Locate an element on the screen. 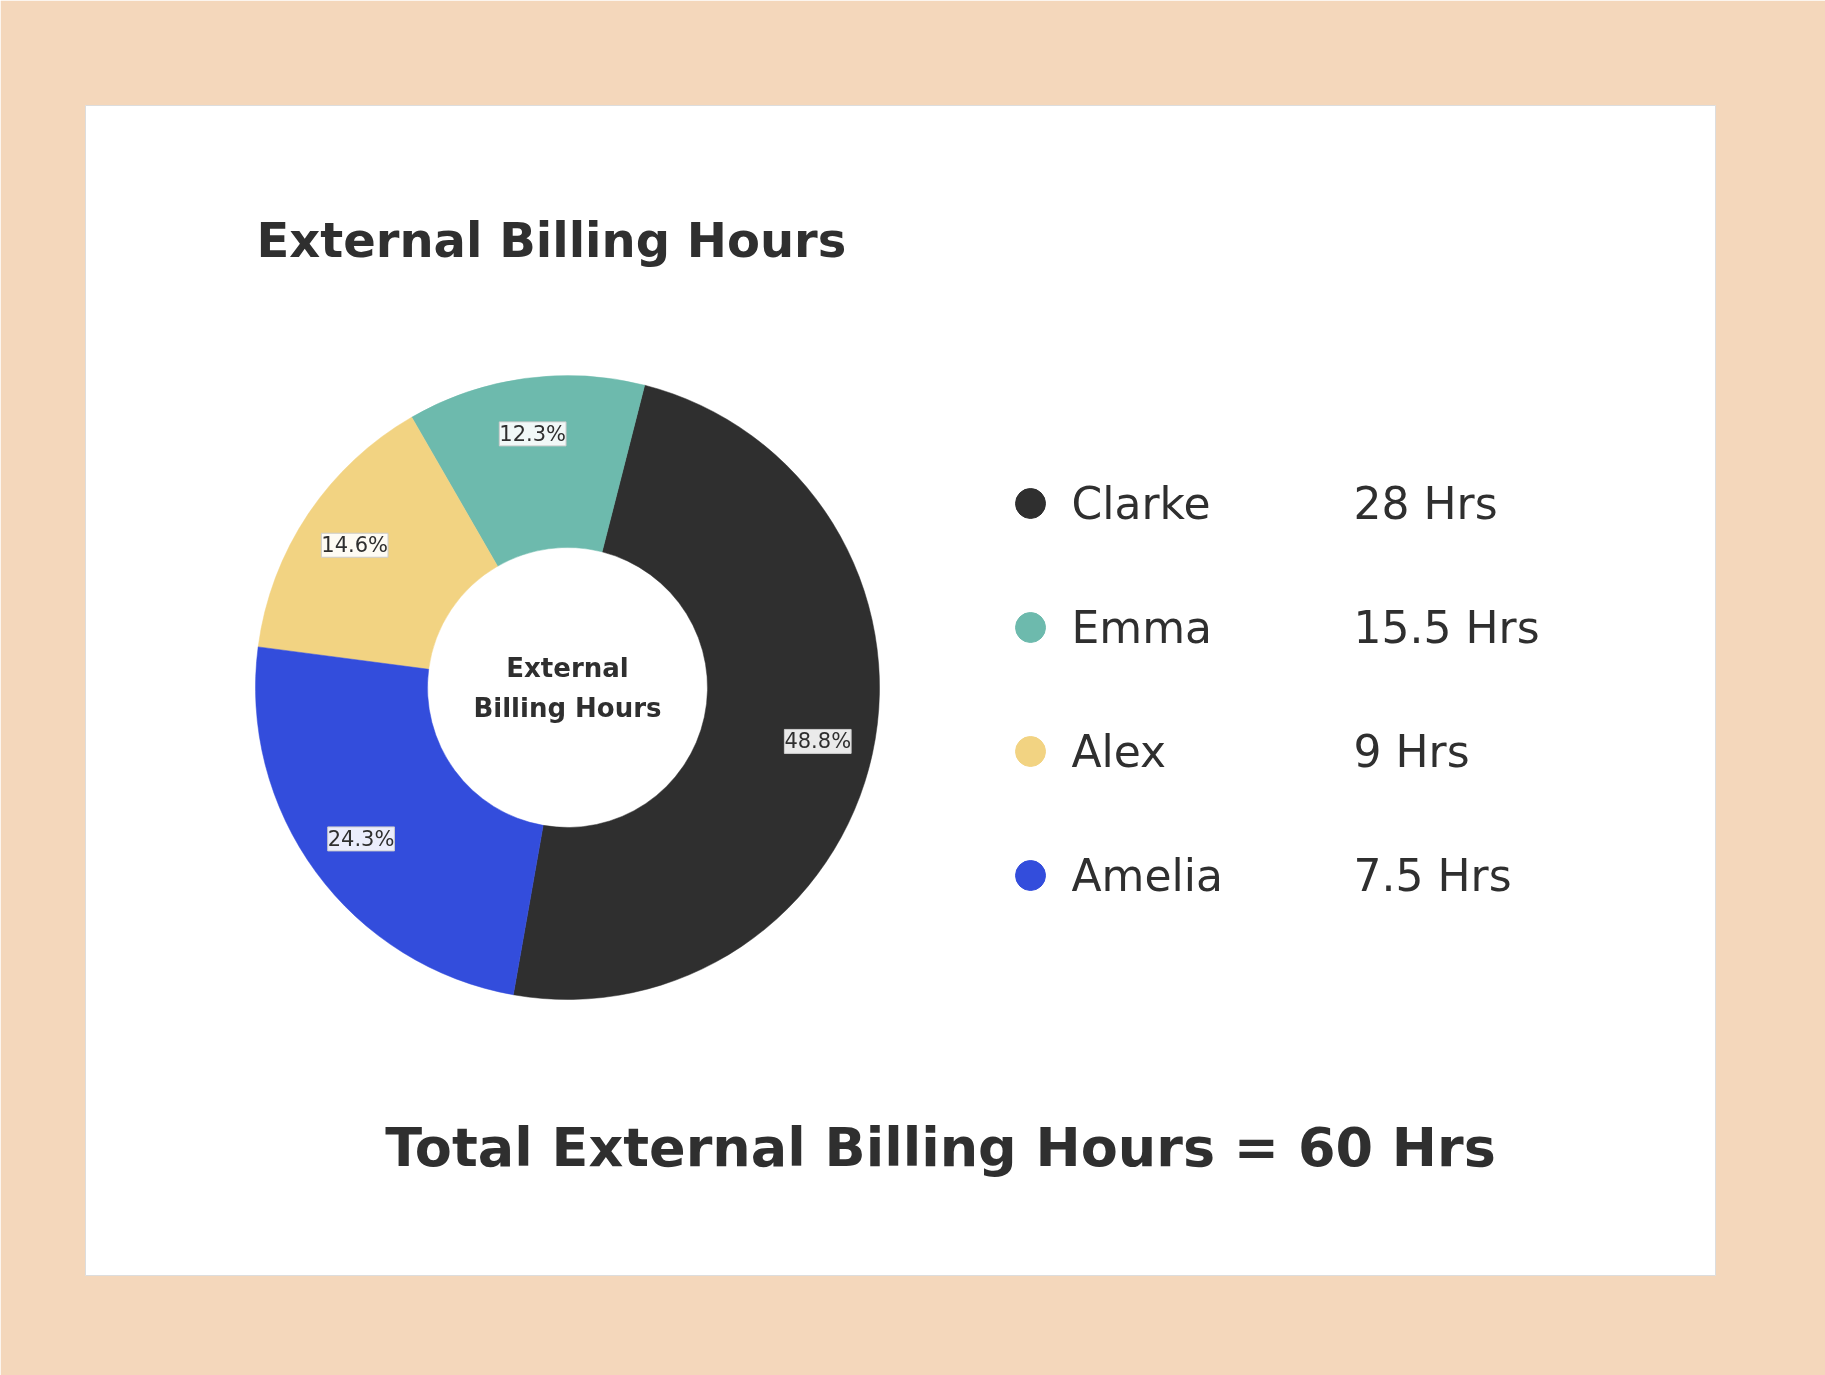 The height and width of the screenshot is (1375, 1825). chart-title: External Billing Hours is located at coordinates (551, 239).